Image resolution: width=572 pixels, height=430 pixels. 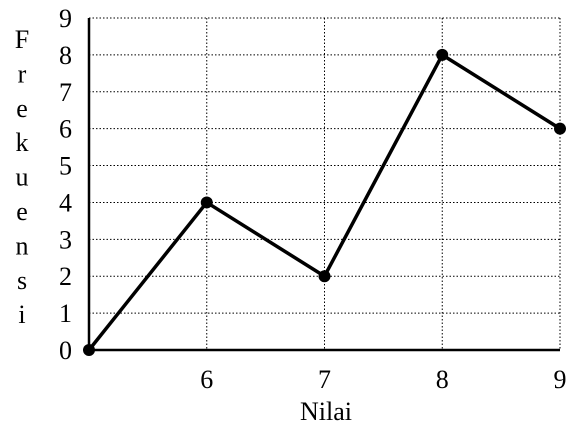 I want to click on y-tick-label: 3, so click(x=65, y=239).